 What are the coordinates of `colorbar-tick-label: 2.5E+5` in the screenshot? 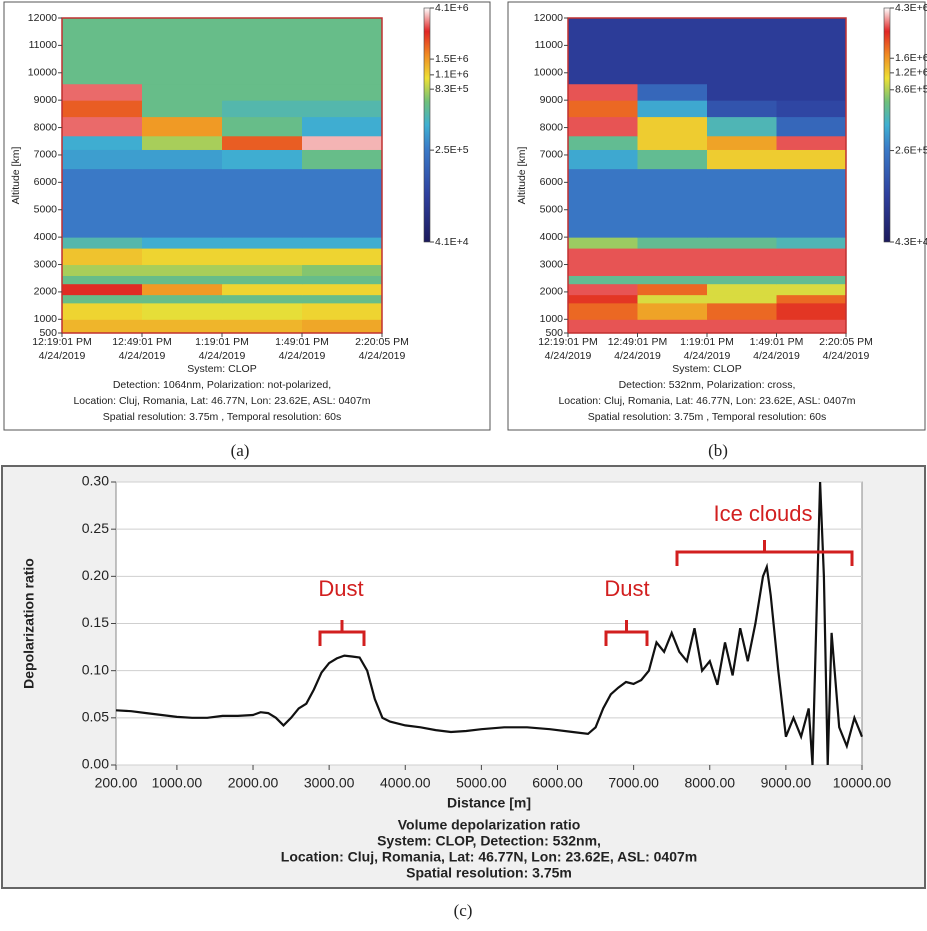 It's located at (452, 150).